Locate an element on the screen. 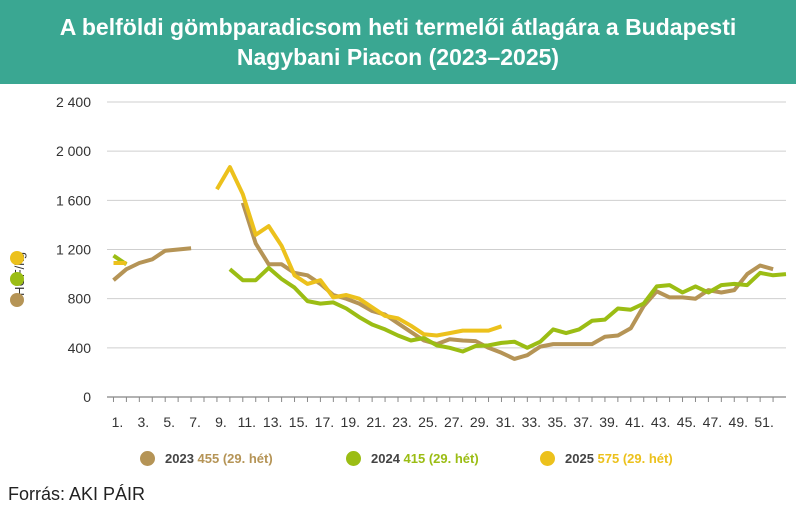 The image size is (796, 516). x-tick-label: 13. is located at coordinates (272, 422).